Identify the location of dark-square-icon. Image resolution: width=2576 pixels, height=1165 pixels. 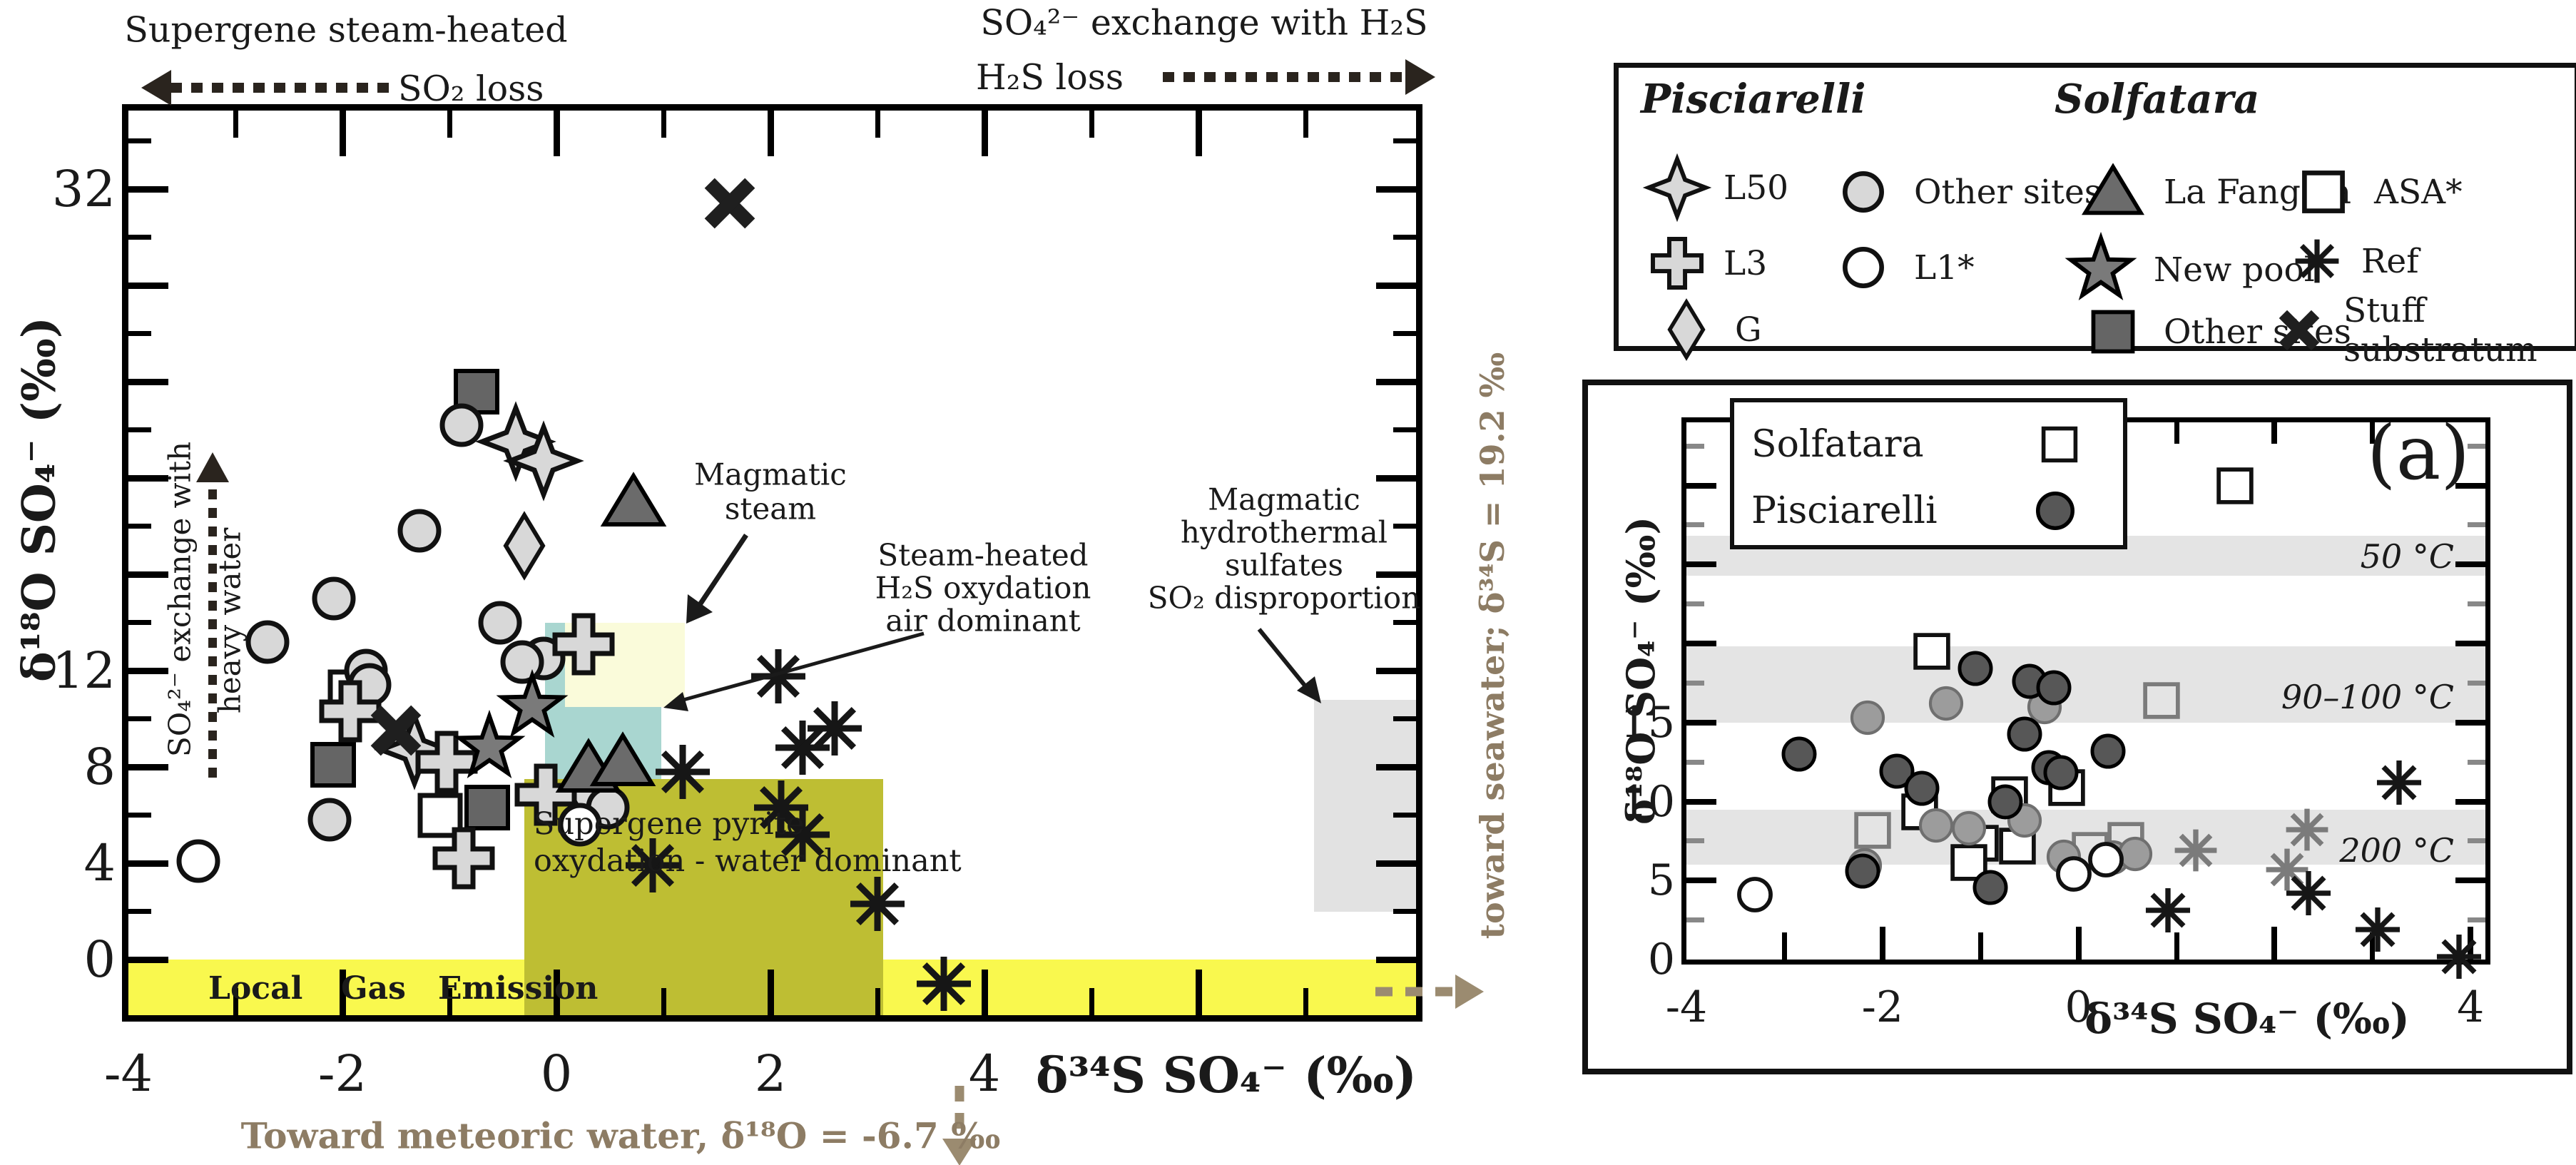
(2113, 332).